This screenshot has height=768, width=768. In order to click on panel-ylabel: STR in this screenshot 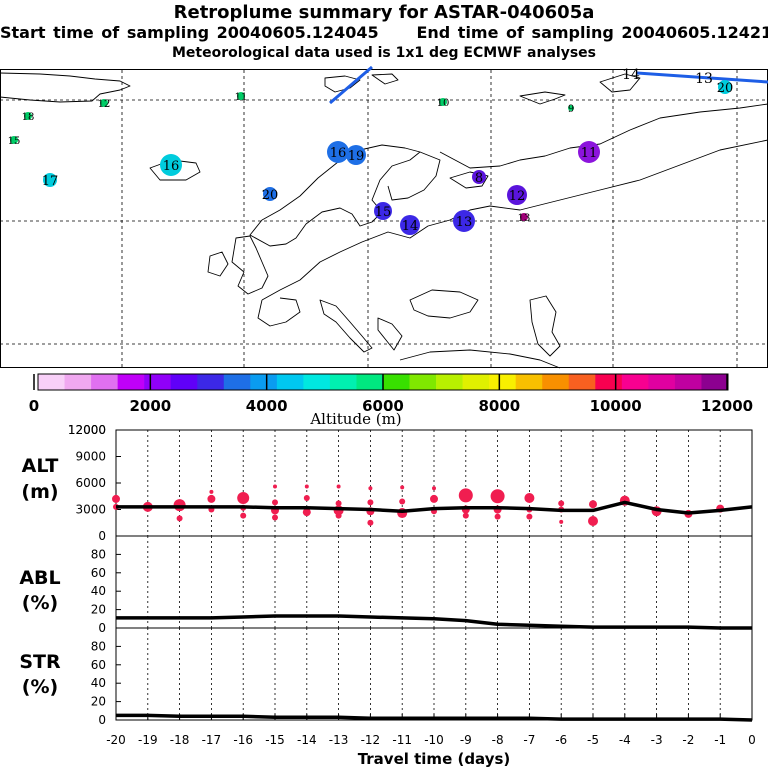, I will do `click(40, 662)`.